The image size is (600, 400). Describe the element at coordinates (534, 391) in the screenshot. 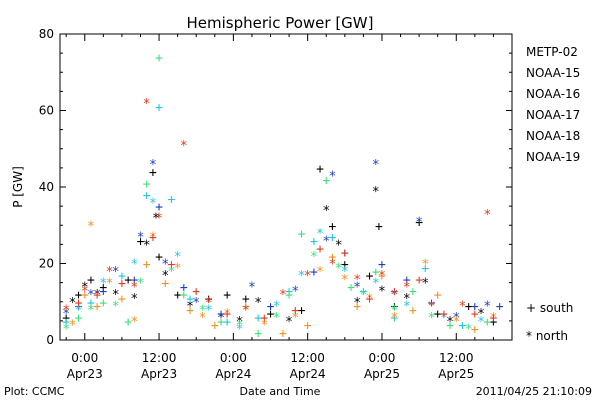

I see `plot-timestamp: 2011/04/25 21:10:09` at that location.